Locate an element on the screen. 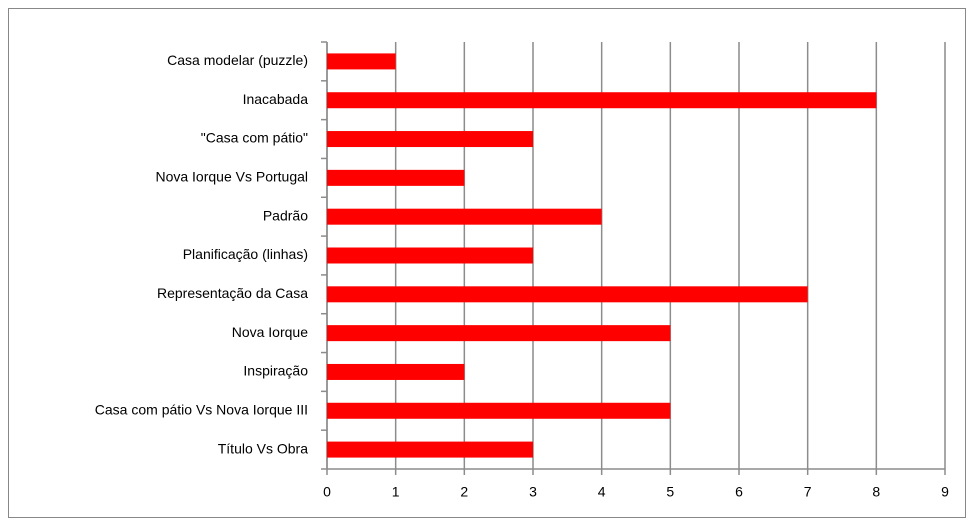 The image size is (968, 520). y-tick-label: Inacabada is located at coordinates (276, 99).